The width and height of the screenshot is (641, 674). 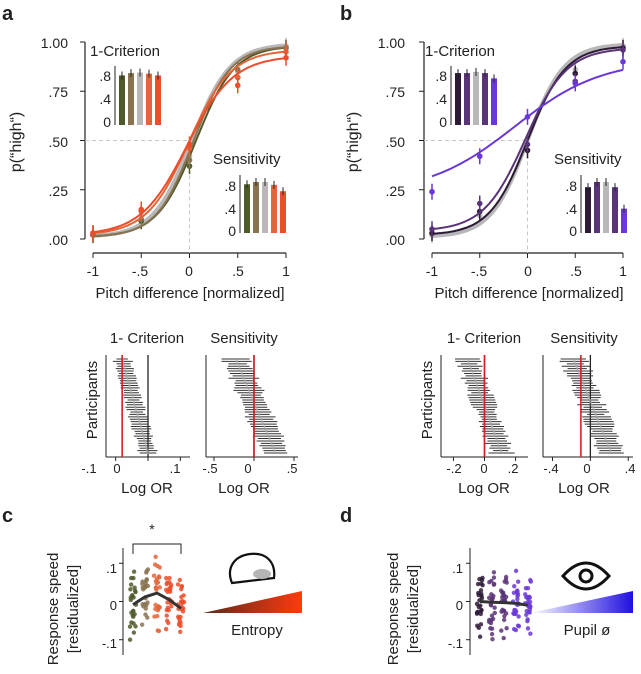 I want to click on data-point, so click(x=432, y=191).